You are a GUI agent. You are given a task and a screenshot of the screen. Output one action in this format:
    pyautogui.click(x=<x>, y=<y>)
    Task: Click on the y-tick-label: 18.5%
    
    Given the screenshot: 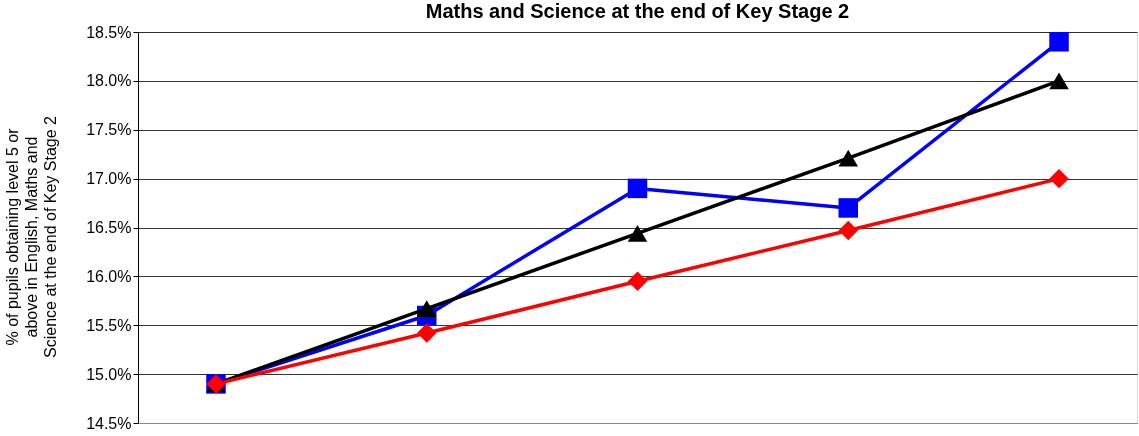 What is the action you would take?
    pyautogui.click(x=109, y=32)
    